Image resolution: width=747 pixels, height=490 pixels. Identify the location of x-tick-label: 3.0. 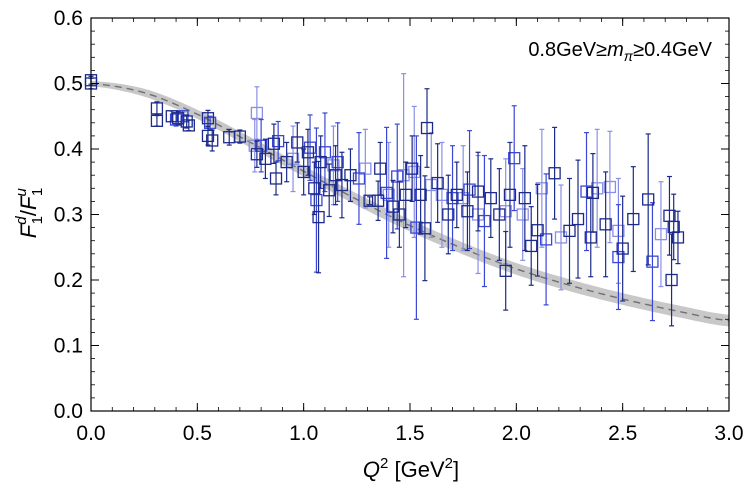
(728, 433).